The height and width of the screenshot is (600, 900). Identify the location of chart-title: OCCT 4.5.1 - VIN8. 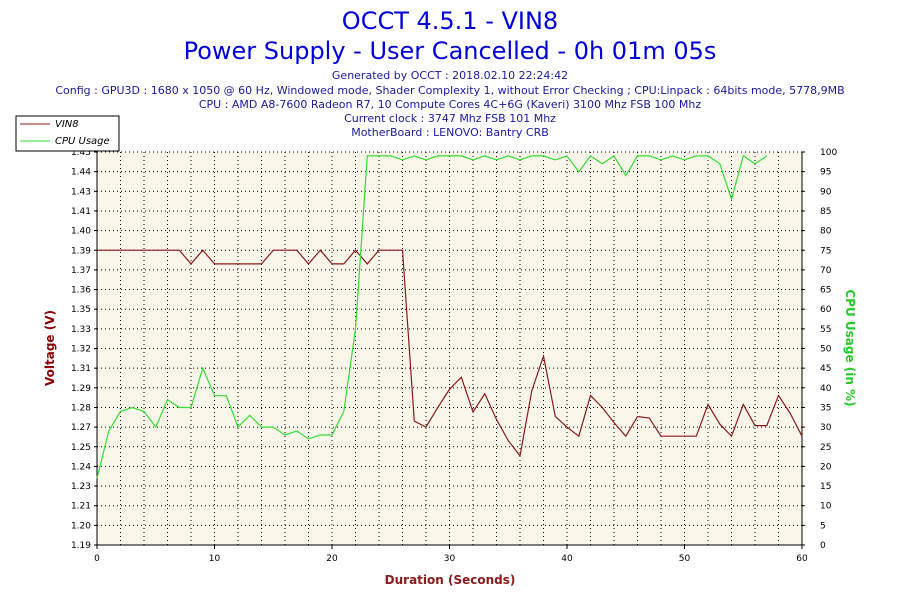
(450, 21).